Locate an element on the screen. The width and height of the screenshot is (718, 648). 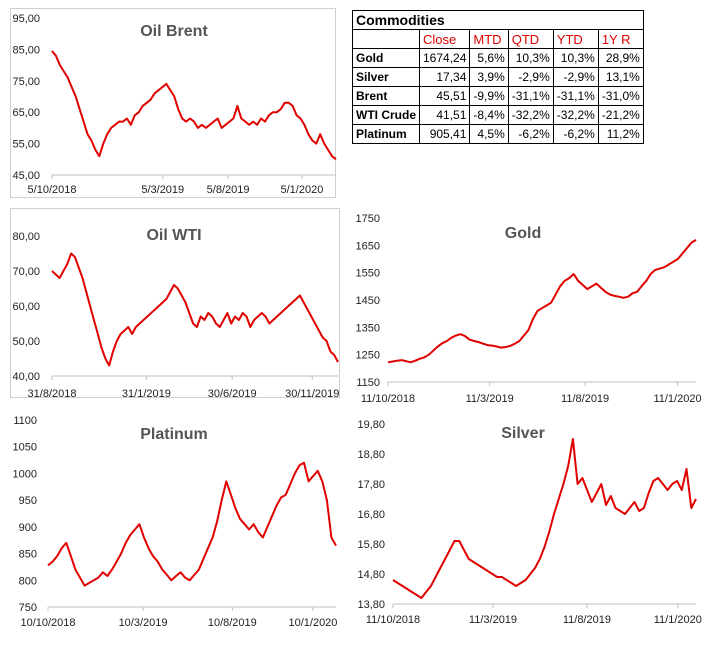
x-tick-label: 10/8/2019 is located at coordinates (232, 623).